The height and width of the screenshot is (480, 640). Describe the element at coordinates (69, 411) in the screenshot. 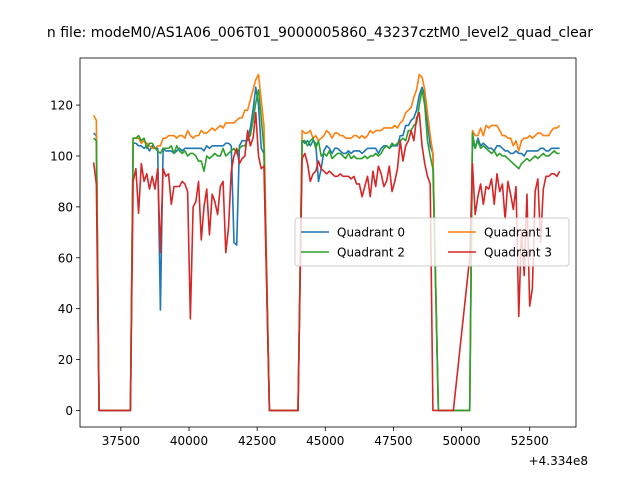

I see `y-tick-label: 0` at that location.